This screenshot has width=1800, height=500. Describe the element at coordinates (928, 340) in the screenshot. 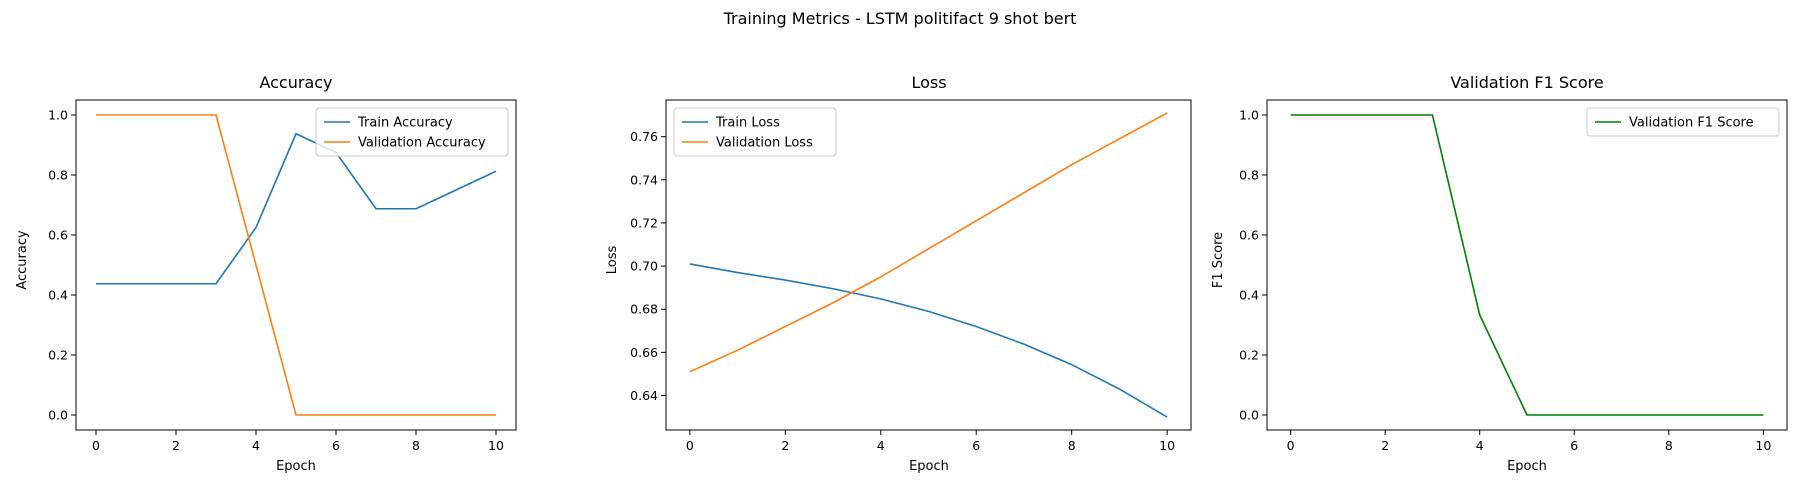

I see `series-line-train-loss` at that location.